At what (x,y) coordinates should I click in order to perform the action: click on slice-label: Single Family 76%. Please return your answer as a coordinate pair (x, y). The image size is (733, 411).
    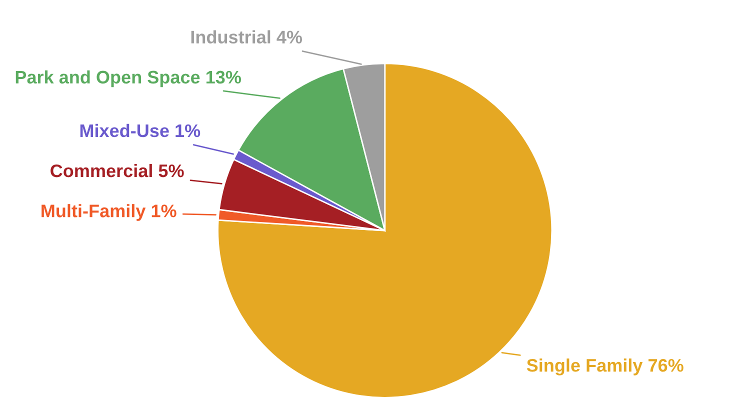
    Looking at the image, I should click on (605, 367).